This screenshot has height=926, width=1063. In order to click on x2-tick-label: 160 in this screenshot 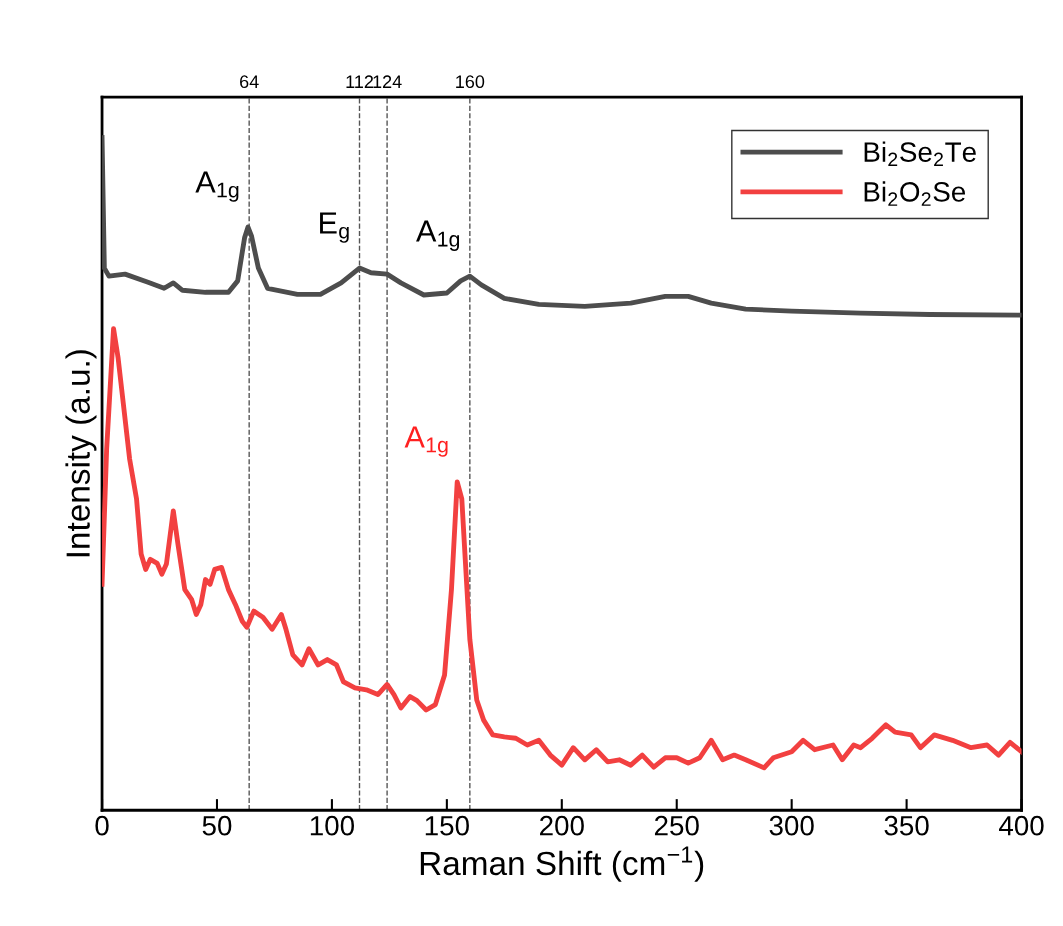, I will do `click(470, 82)`.